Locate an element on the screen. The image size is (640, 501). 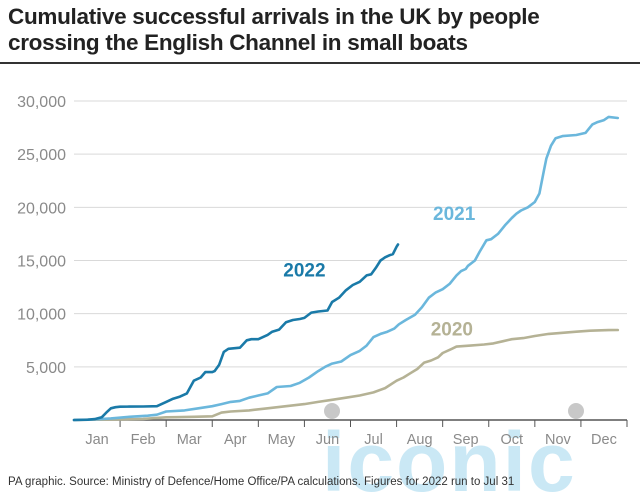
x-tick-label-aug: Aug is located at coordinates (420, 440).